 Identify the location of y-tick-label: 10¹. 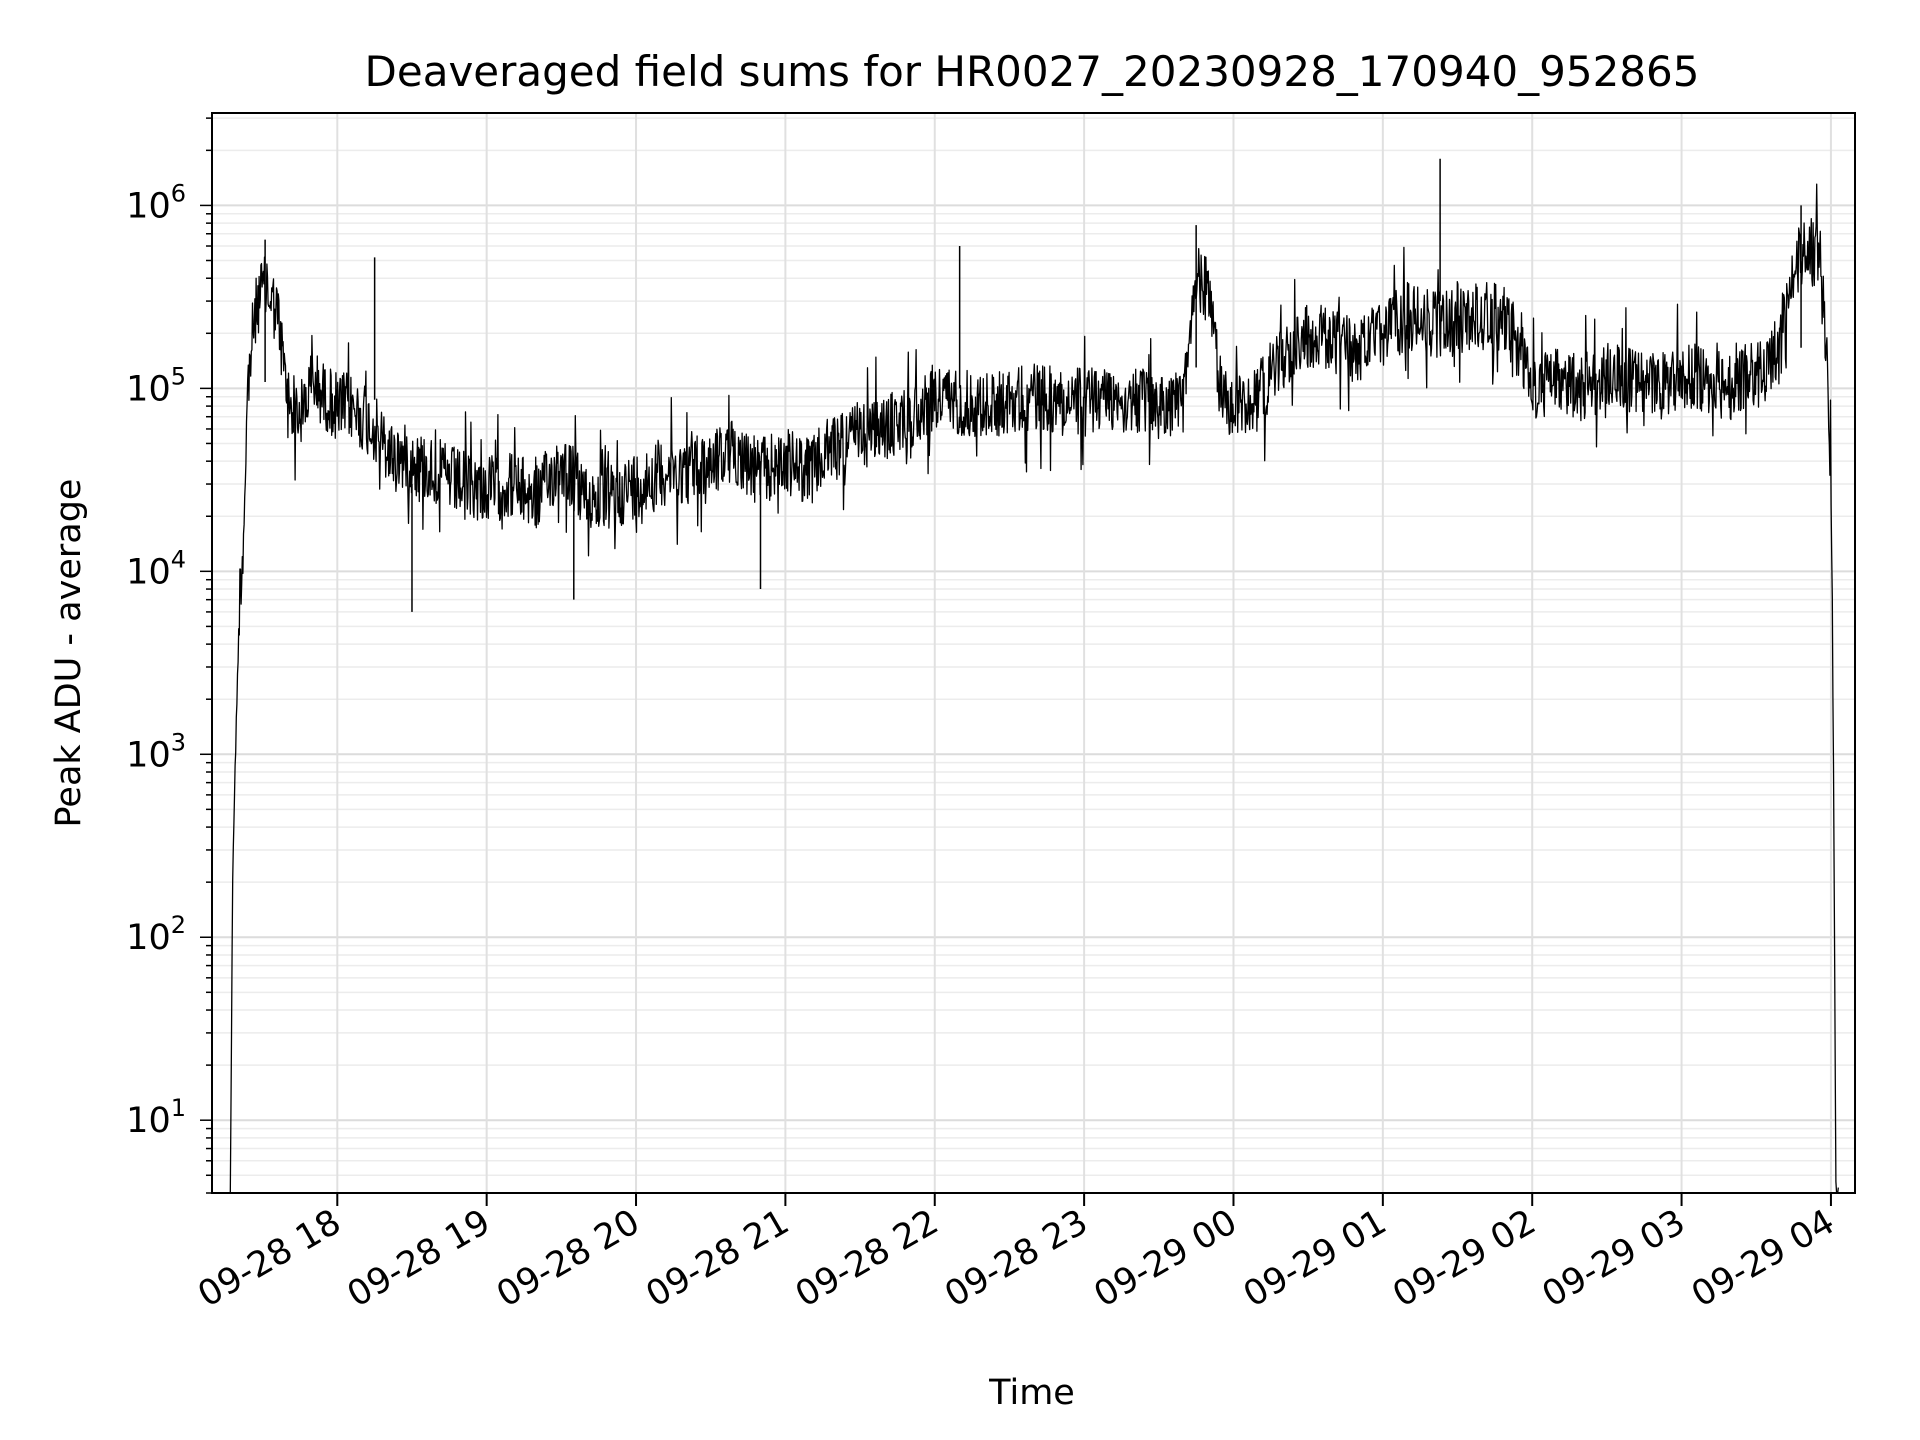
(156, 1117).